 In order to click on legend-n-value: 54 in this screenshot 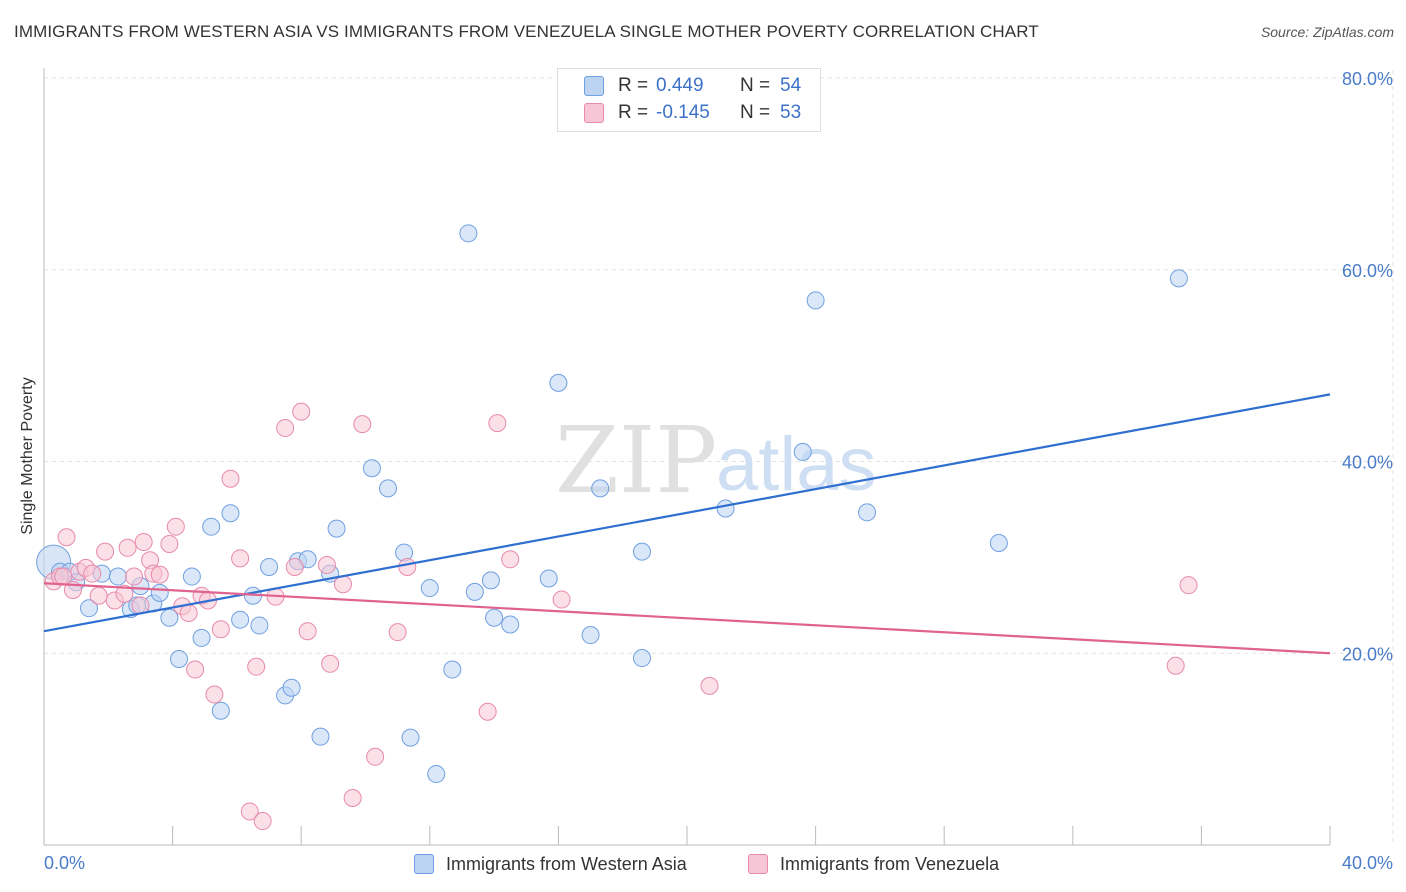, I will do `click(791, 85)`.